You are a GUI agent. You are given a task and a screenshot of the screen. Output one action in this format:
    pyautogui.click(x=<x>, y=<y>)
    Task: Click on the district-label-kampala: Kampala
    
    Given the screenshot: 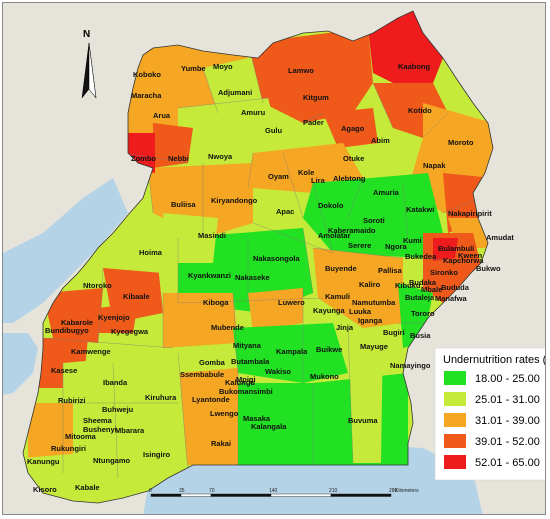 What is the action you would take?
    pyautogui.click(x=292, y=351)
    